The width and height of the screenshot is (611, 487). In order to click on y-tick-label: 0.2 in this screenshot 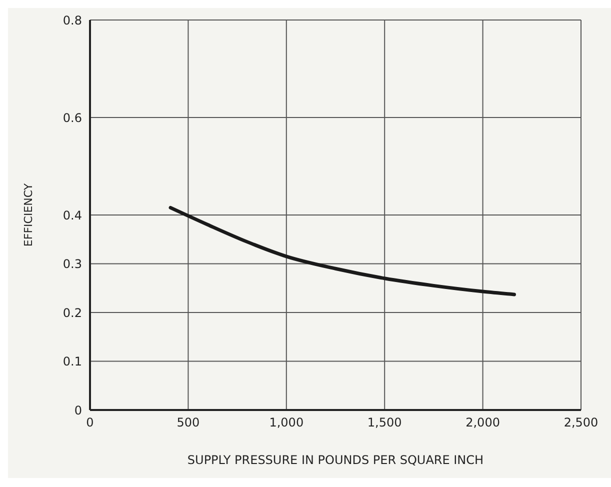, I will do `click(72, 313)`.